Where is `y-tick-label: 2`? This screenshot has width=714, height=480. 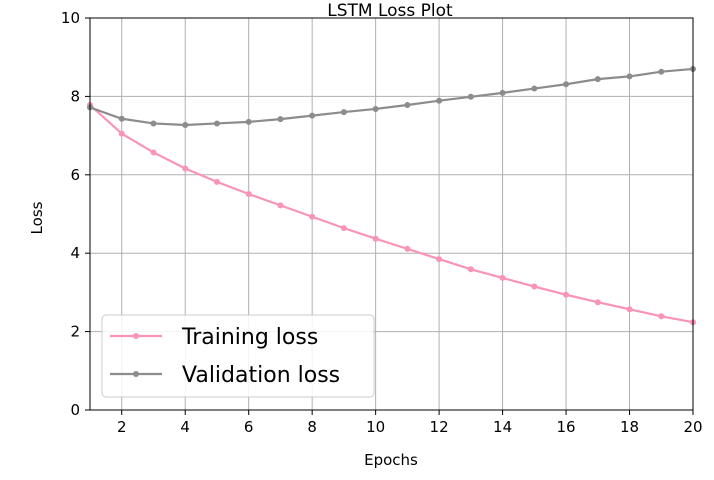
y-tick-label: 2 is located at coordinates (75, 332).